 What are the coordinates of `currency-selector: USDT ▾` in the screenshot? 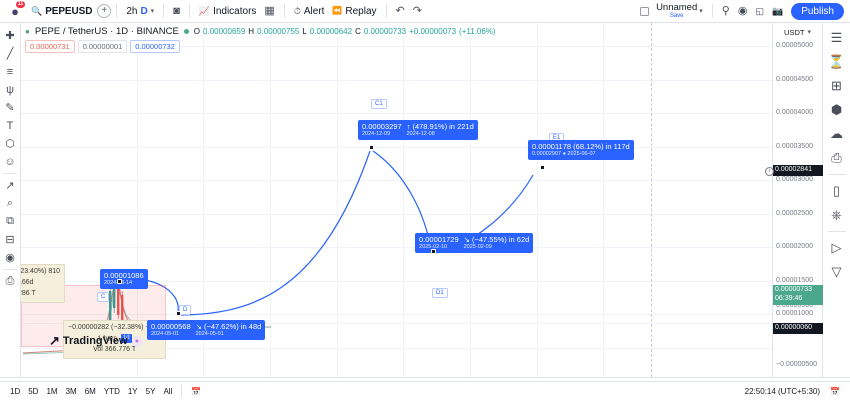 It's located at (797, 32).